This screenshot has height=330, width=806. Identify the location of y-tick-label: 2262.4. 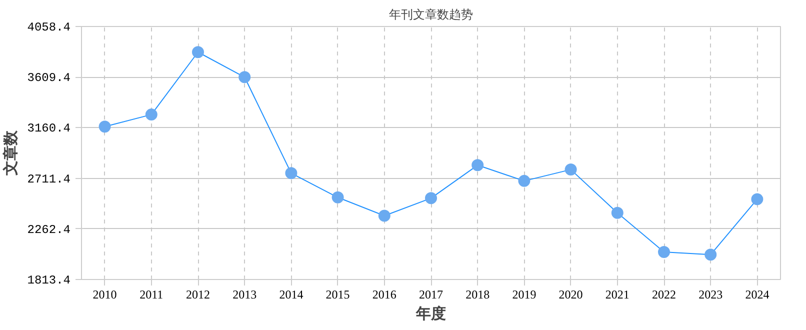
(49, 229).